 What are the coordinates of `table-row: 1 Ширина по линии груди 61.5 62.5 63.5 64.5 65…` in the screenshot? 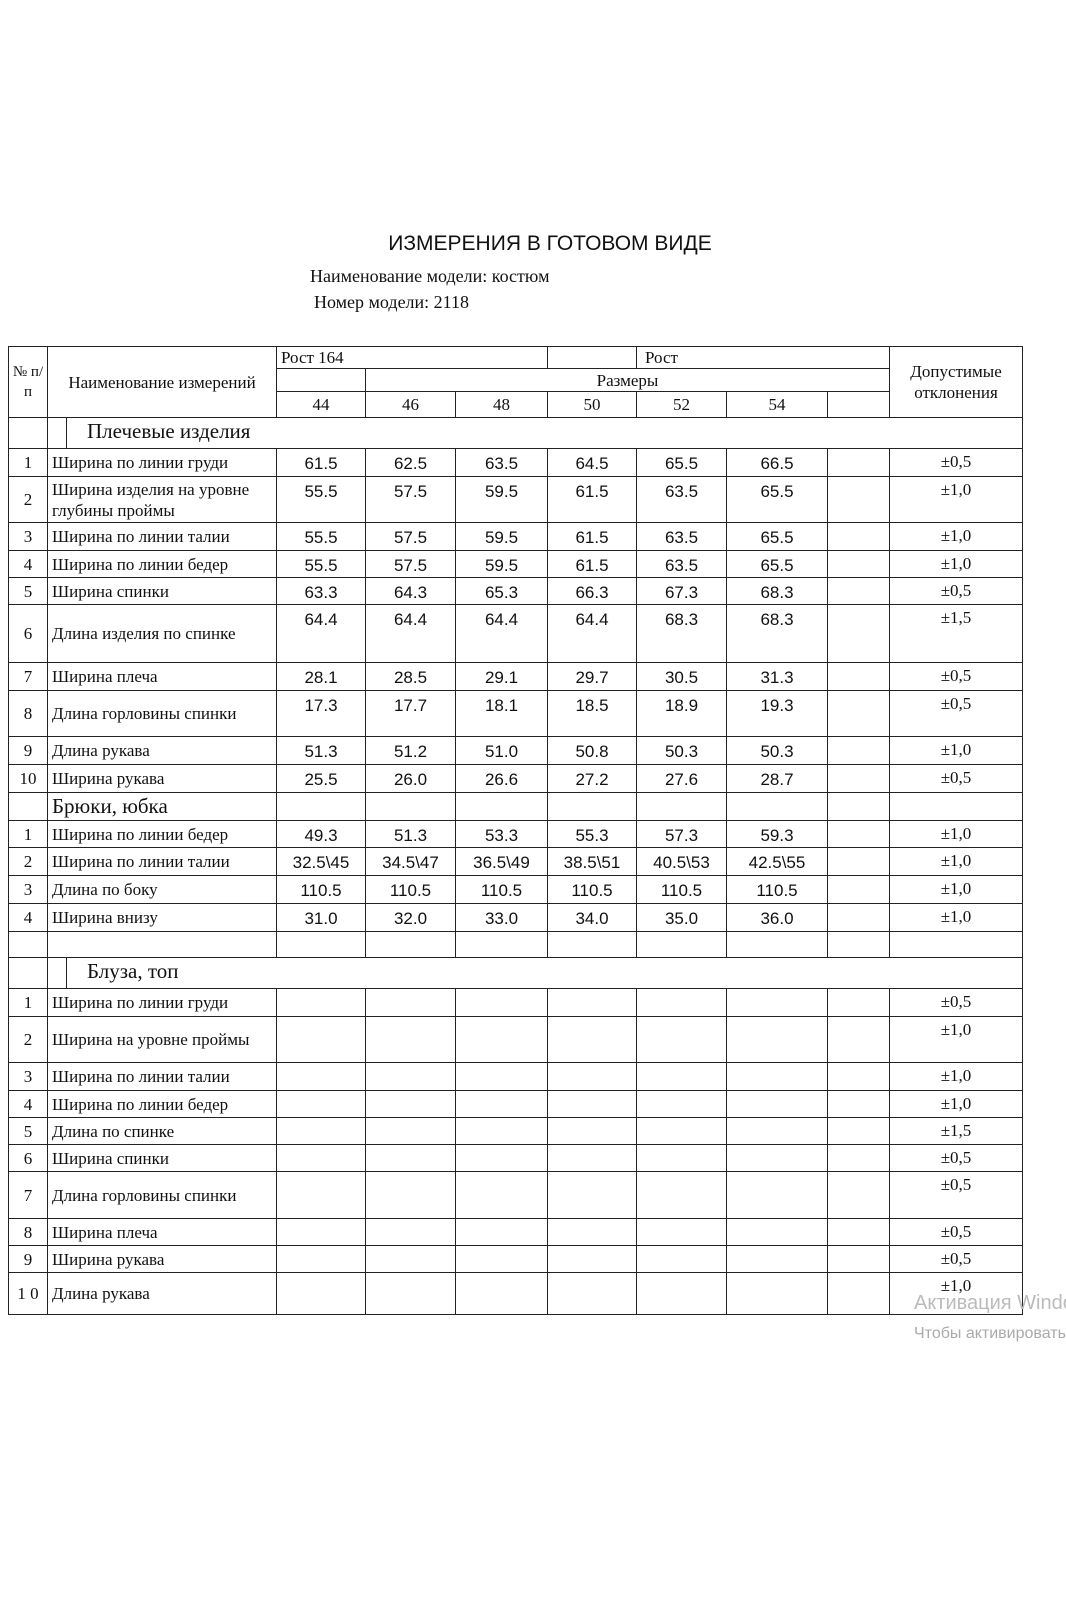 It's located at (515, 462).